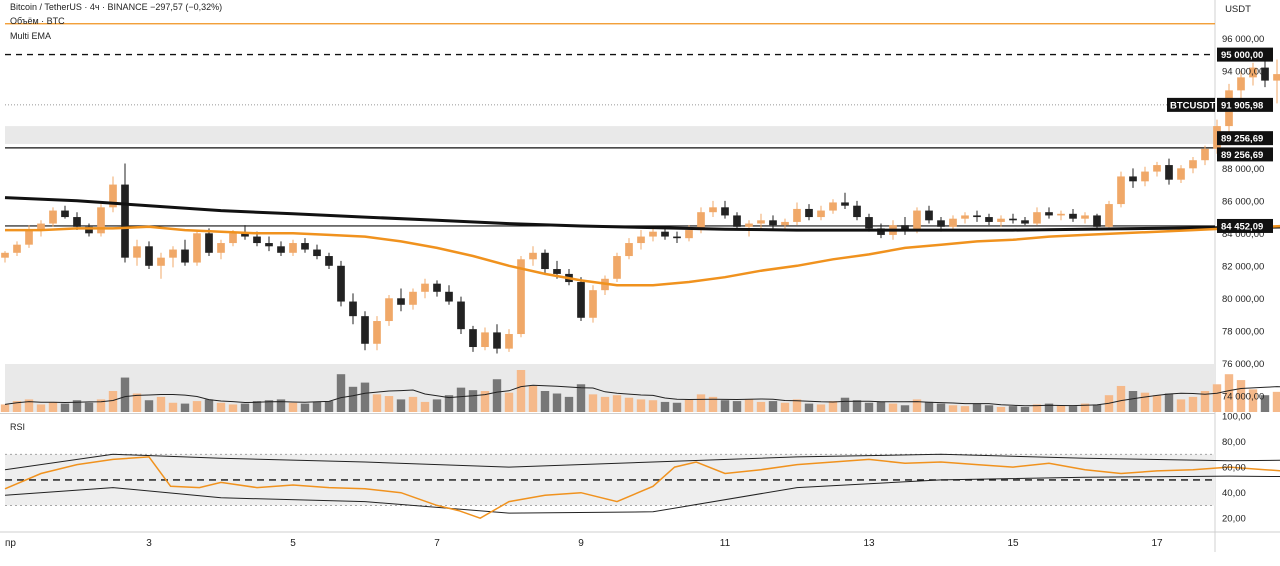 The image size is (1280, 566). What do you see at coordinates (18, 427) in the screenshot?
I see `rsi-indicator-label: RSI` at bounding box center [18, 427].